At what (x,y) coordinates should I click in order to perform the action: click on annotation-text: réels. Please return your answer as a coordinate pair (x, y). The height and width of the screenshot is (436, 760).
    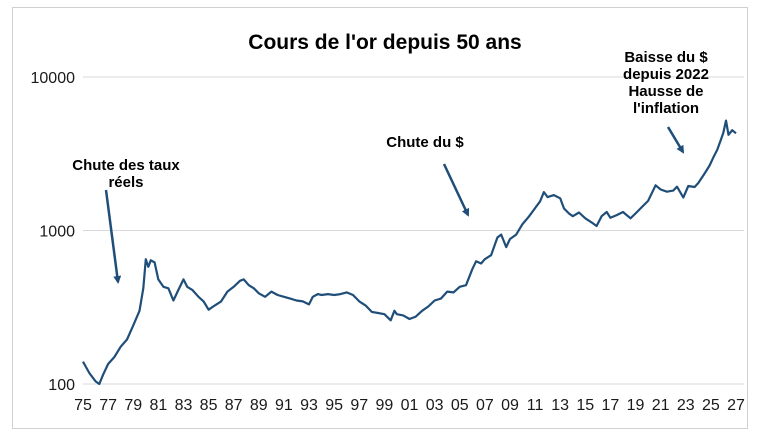
    Looking at the image, I should click on (125, 182).